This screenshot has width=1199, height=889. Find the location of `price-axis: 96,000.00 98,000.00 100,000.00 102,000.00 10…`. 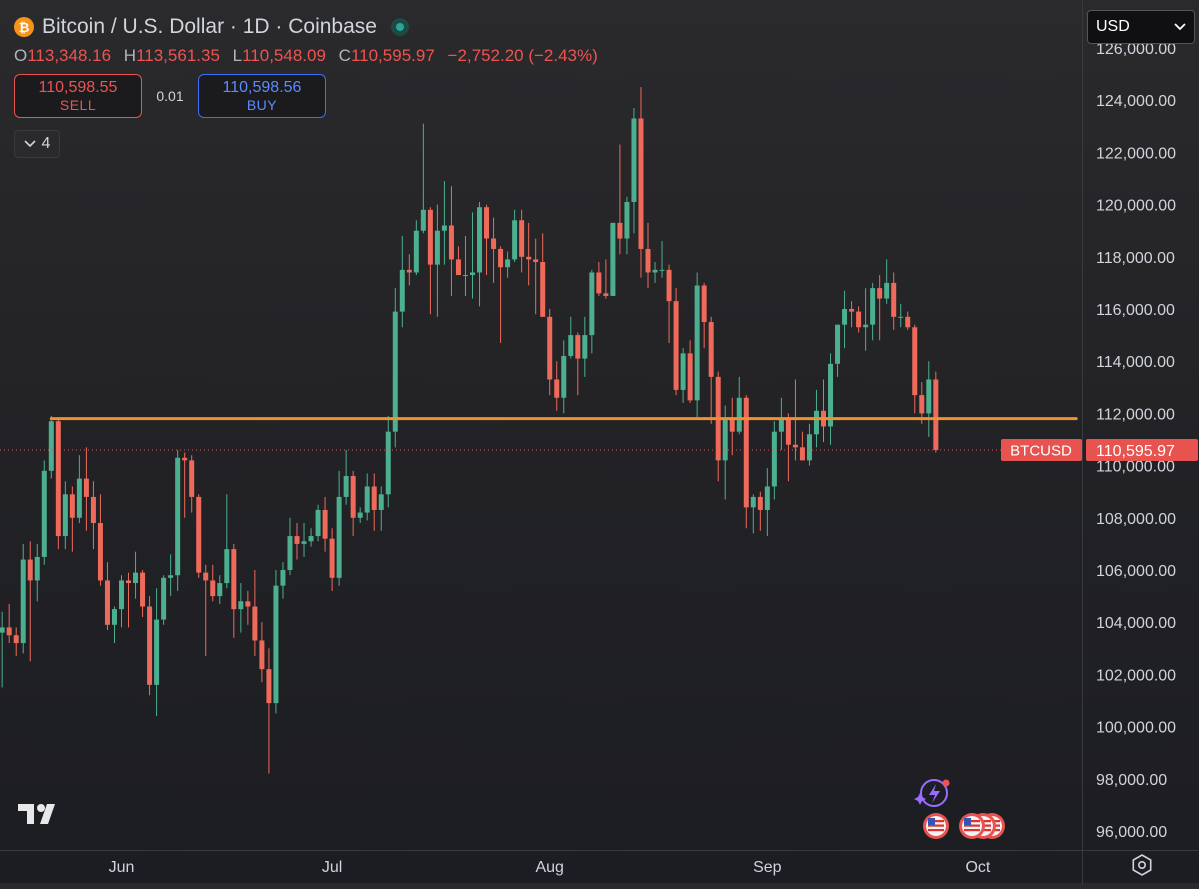

price-axis: 96,000.00 98,000.00 100,000.00 102,000.00 10… is located at coordinates (1140, 425).